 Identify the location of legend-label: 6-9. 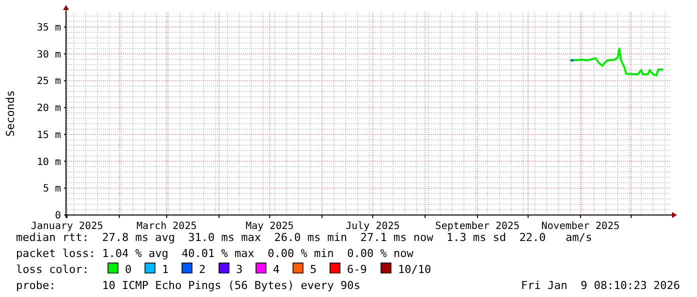
(357, 269).